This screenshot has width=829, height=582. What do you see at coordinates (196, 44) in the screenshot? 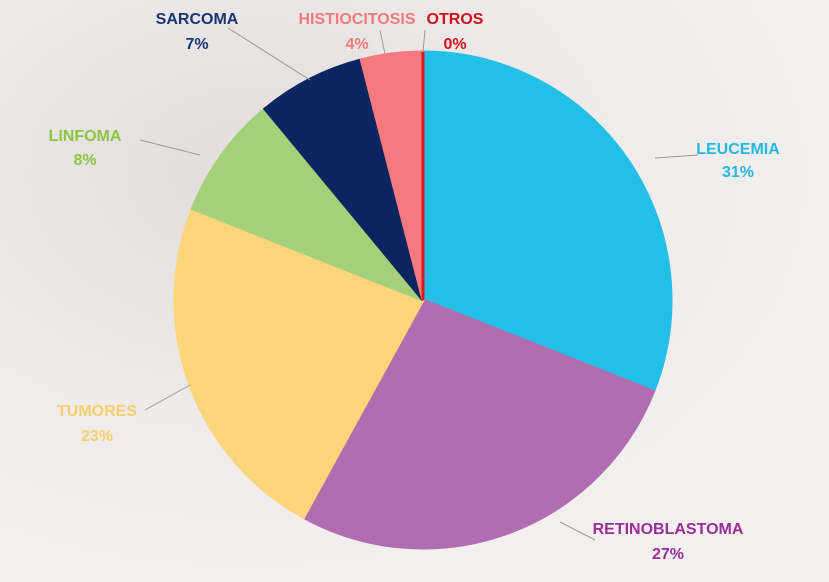
I see `slice-value-label: 7%` at bounding box center [196, 44].